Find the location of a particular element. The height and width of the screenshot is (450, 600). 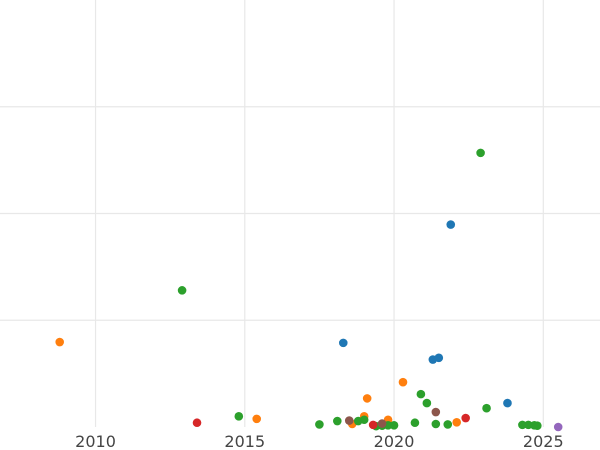

x-axis-ticks: 2010 2015 2020 2025 is located at coordinates (319, 441).